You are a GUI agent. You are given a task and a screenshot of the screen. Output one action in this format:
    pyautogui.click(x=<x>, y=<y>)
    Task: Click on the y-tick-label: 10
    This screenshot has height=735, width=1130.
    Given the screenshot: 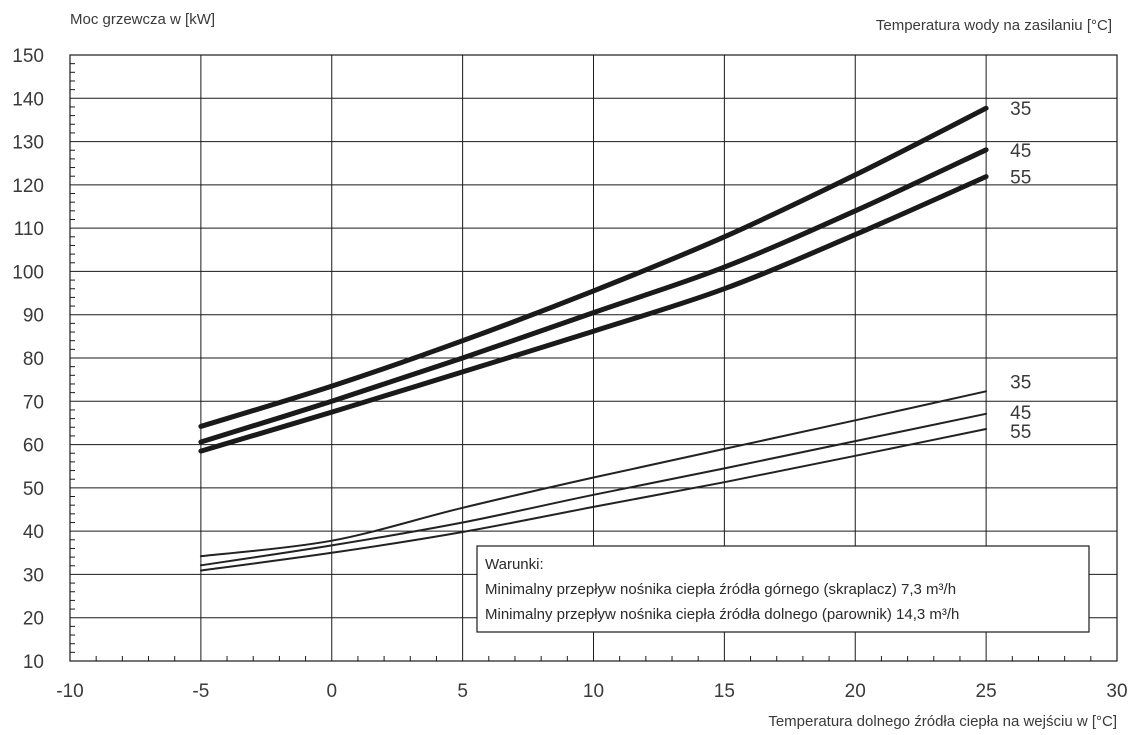 What is the action you would take?
    pyautogui.click(x=33, y=662)
    